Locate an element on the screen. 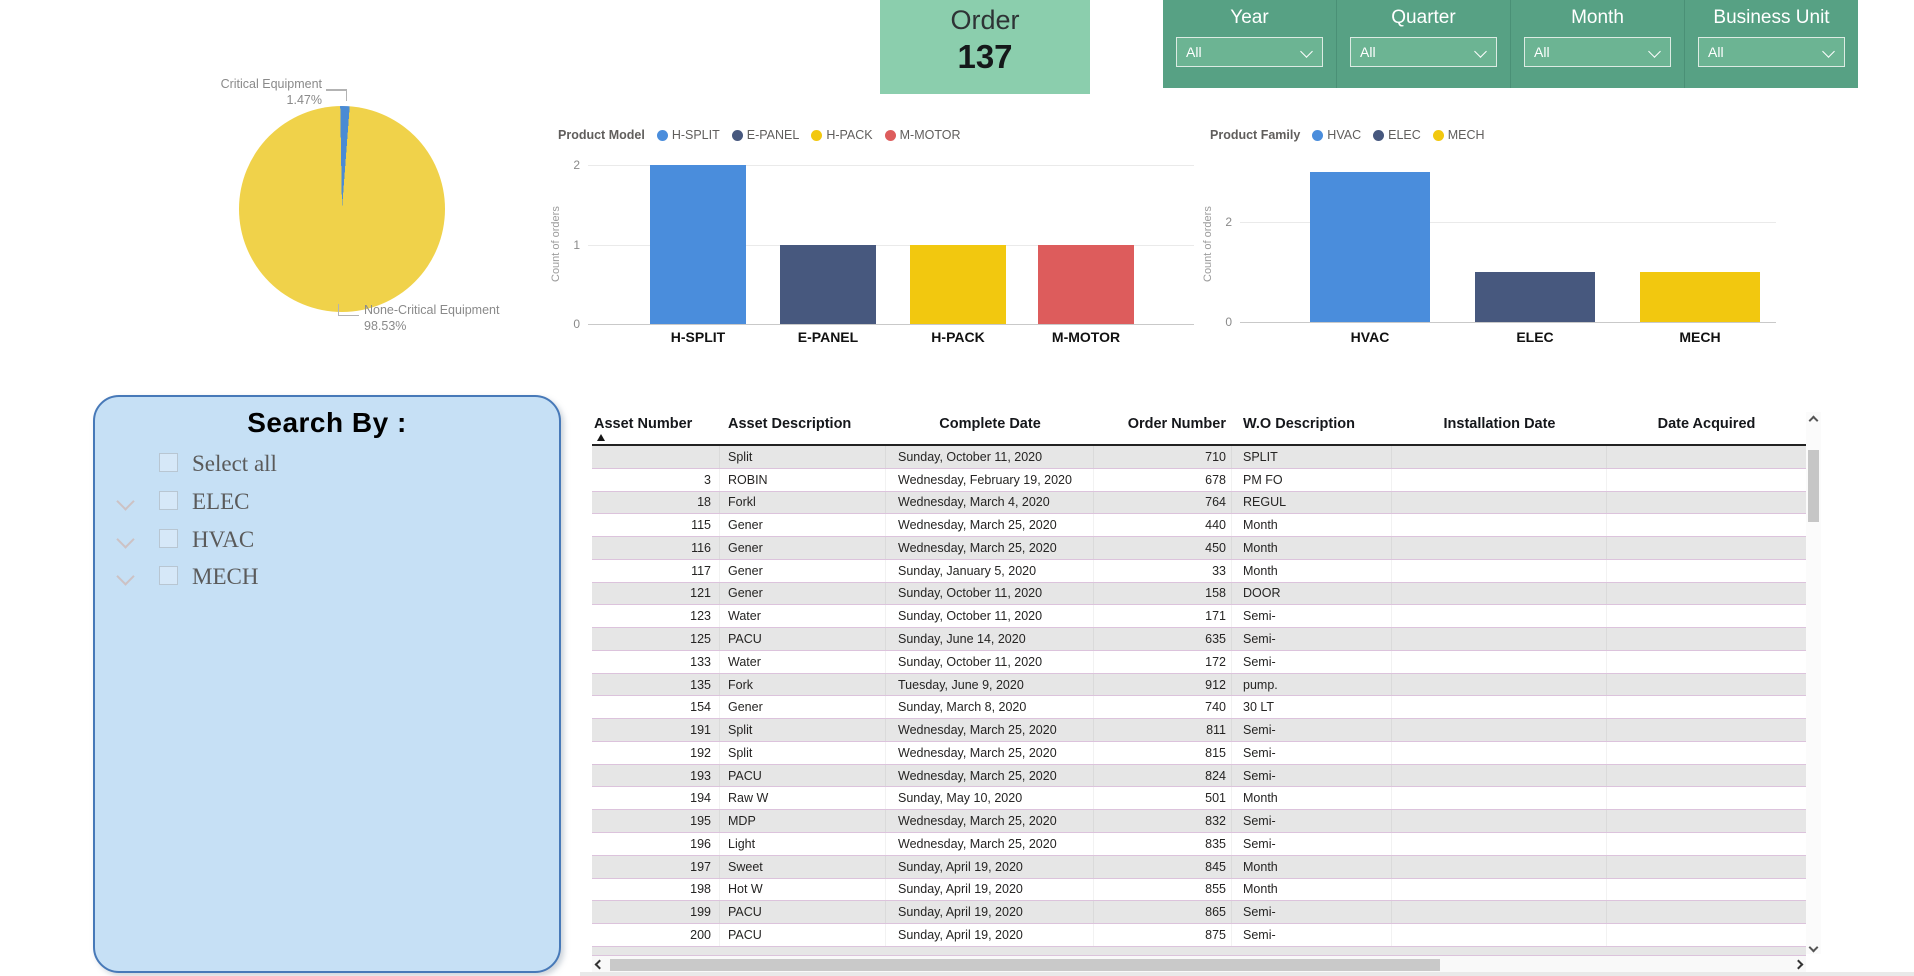 The height and width of the screenshot is (976, 1914). pie-chart-criticality is located at coordinates (342, 209).